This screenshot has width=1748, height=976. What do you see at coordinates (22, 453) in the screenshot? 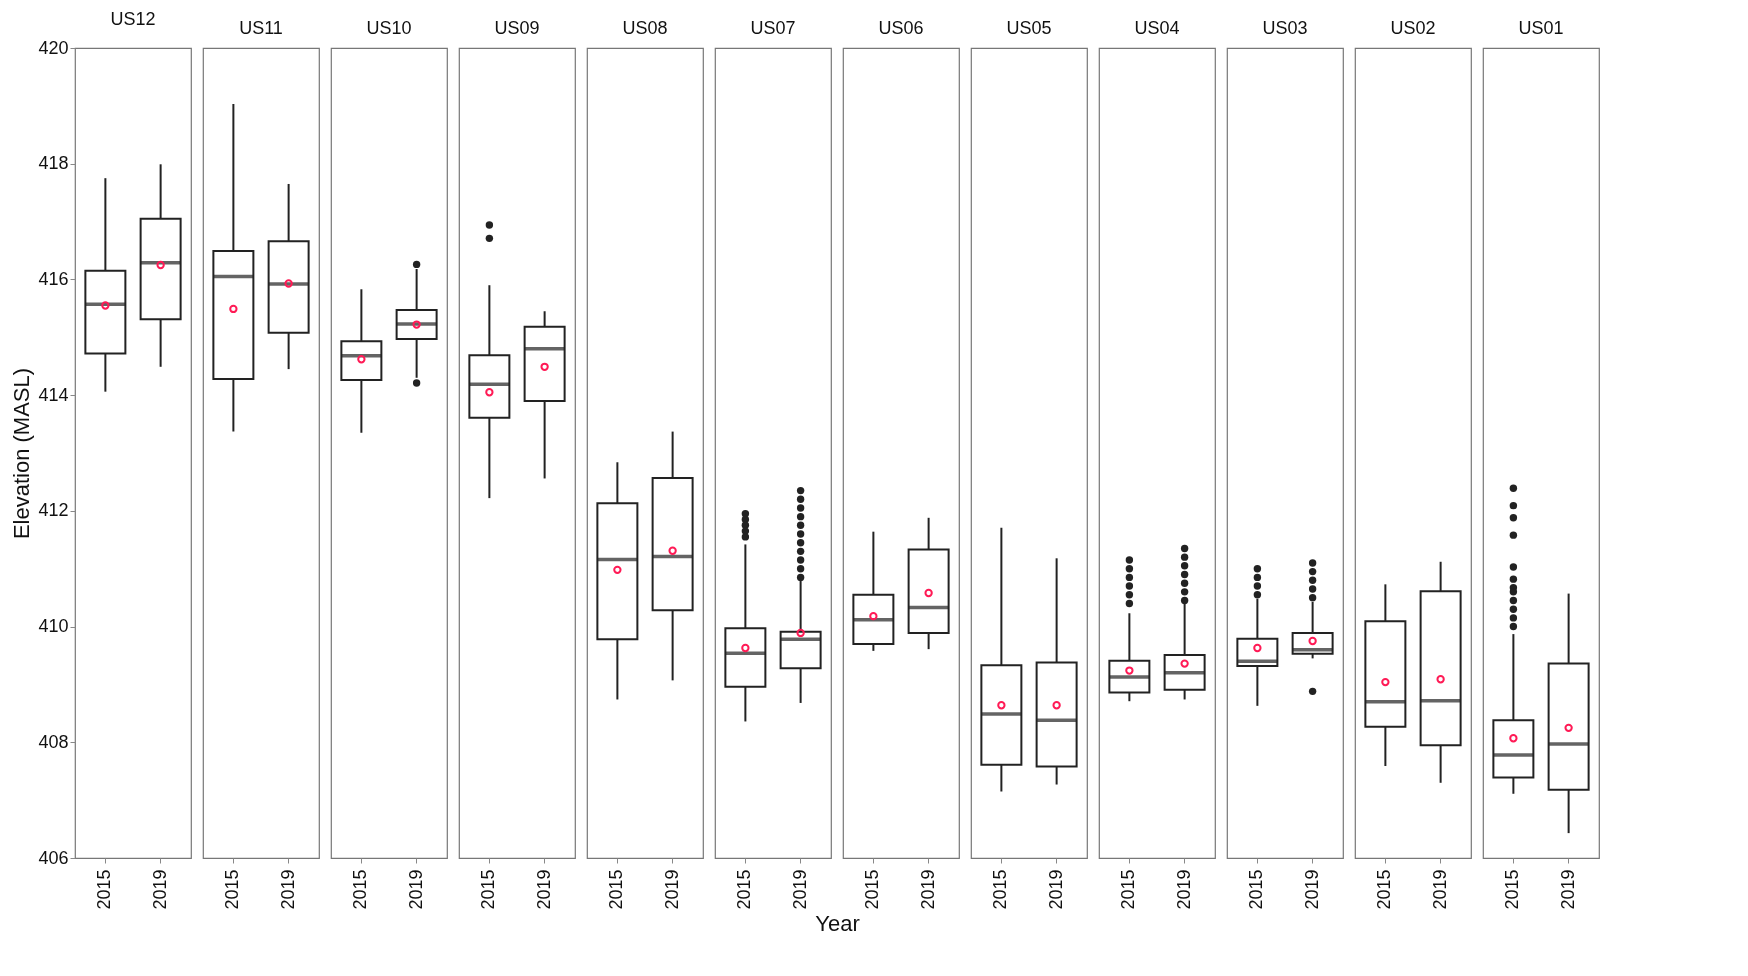
I see `y-axis-title: Elevation (MASL)` at bounding box center [22, 453].